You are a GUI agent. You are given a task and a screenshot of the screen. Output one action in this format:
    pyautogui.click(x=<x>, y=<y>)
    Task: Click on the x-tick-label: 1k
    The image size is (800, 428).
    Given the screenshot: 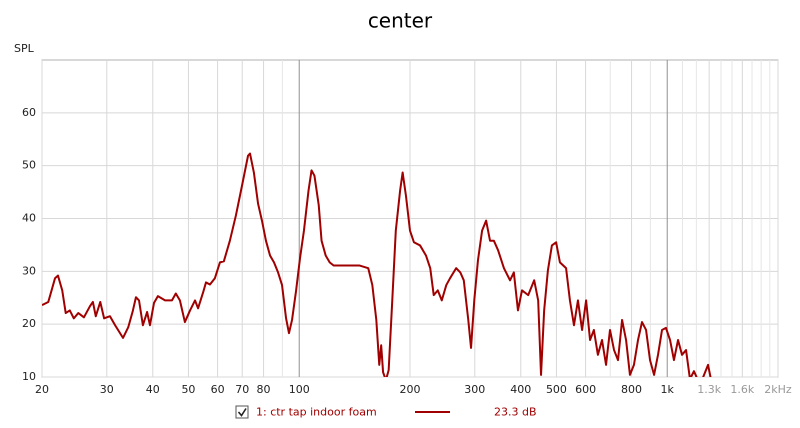 What is the action you would take?
    pyautogui.click(x=668, y=389)
    